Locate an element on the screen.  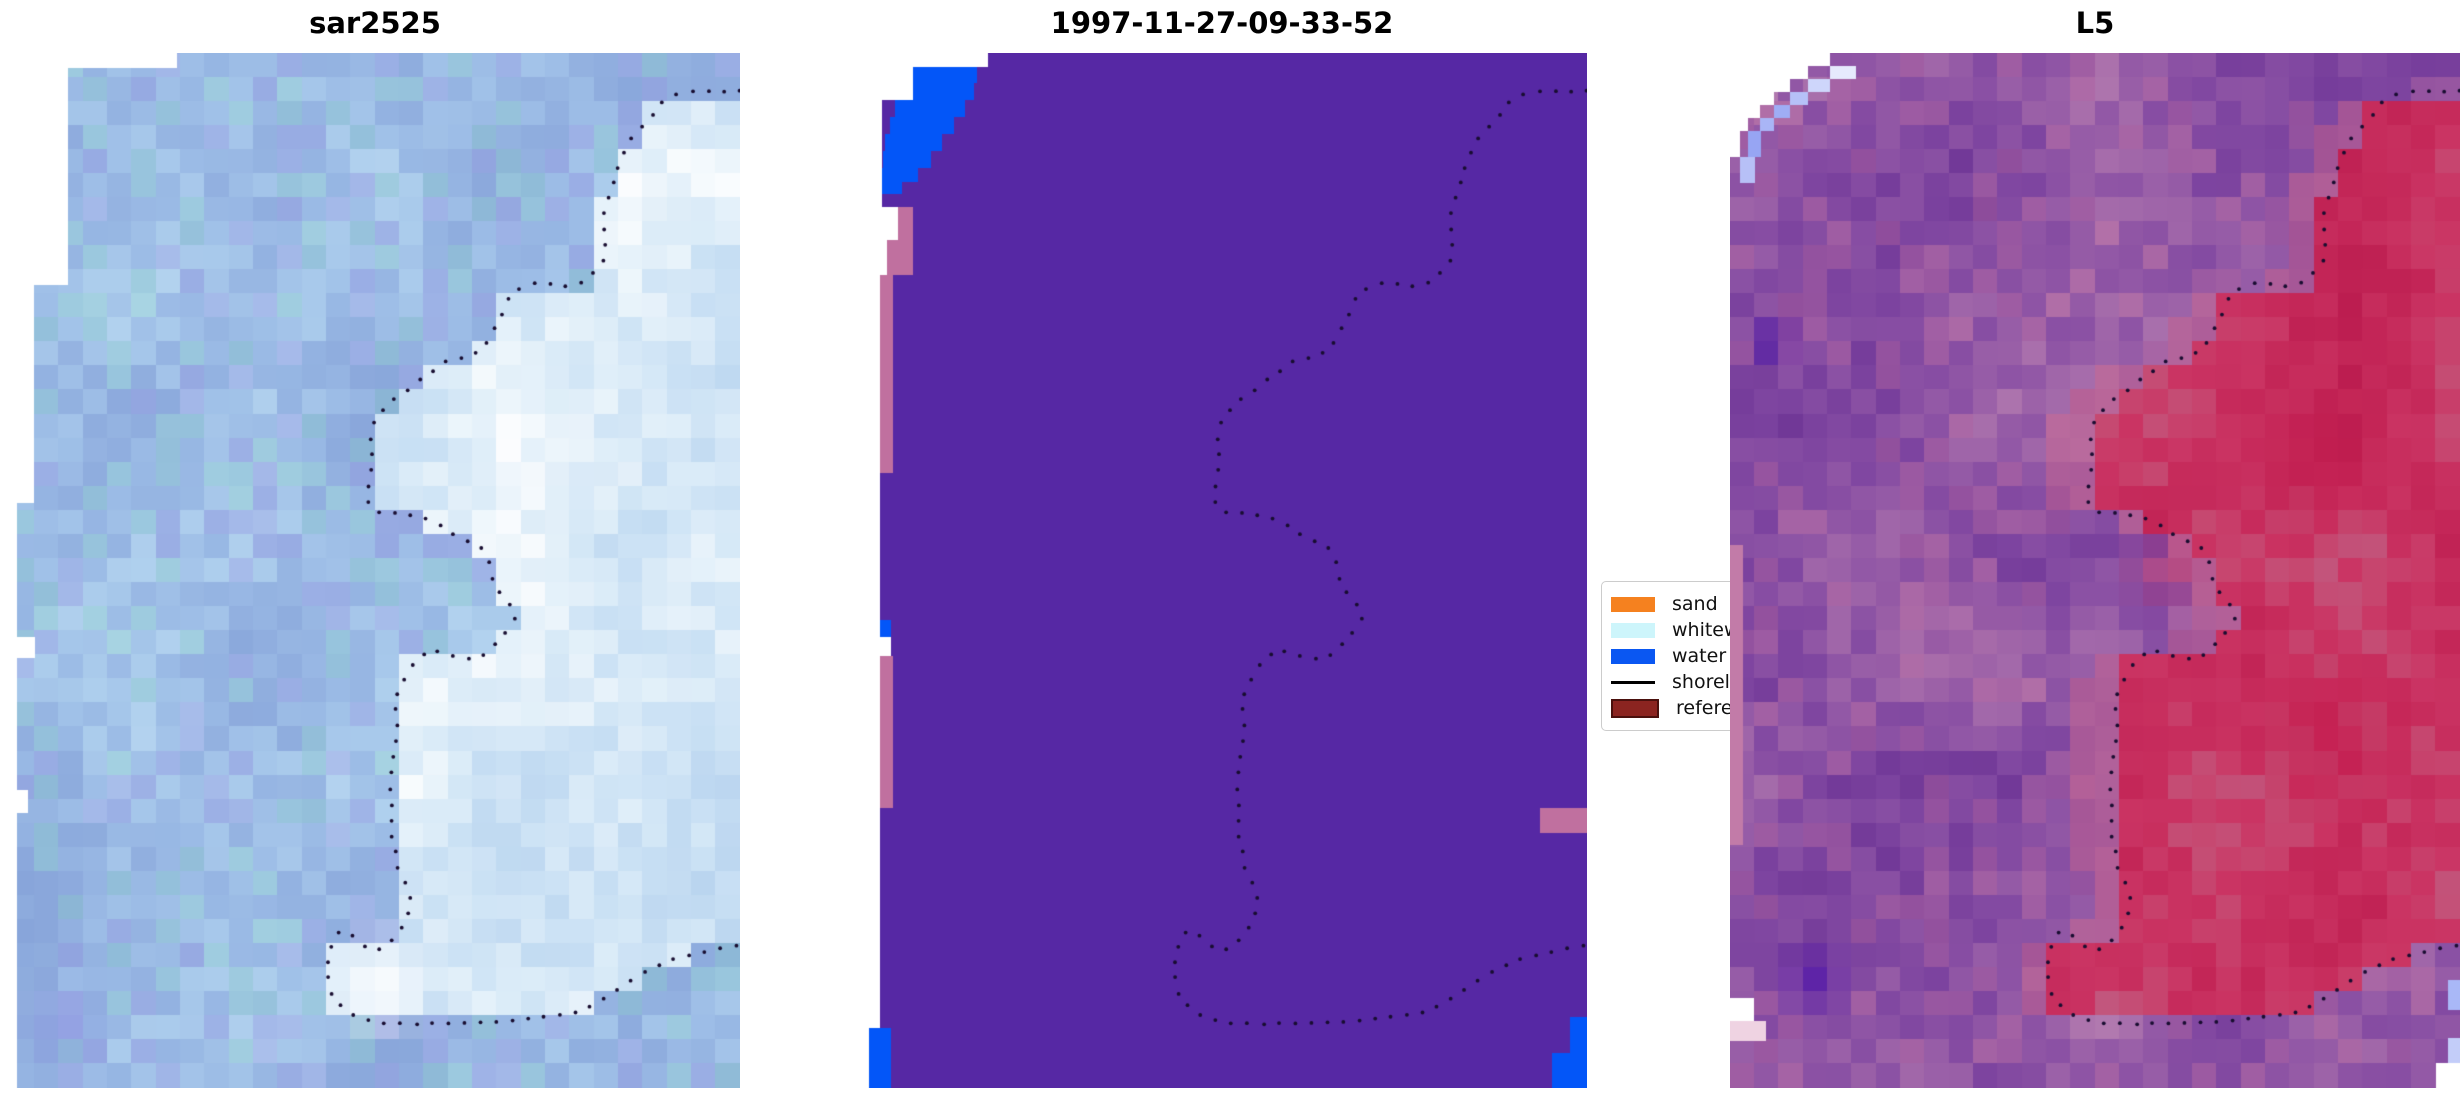
reference-swatch-icon is located at coordinates (1635, 708).